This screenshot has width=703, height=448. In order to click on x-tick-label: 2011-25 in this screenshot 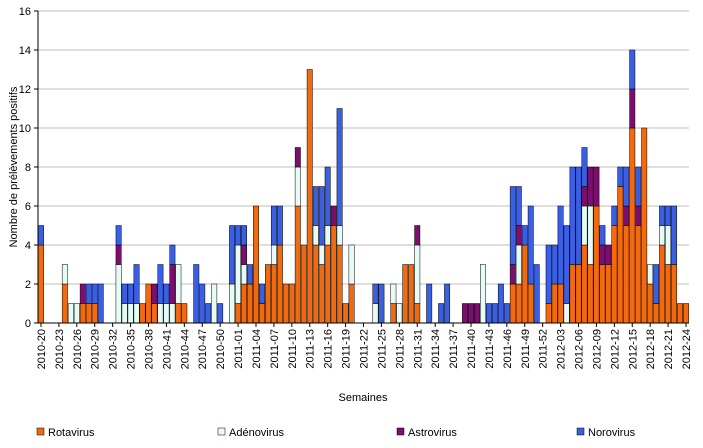, I will do `click(382, 349)`.